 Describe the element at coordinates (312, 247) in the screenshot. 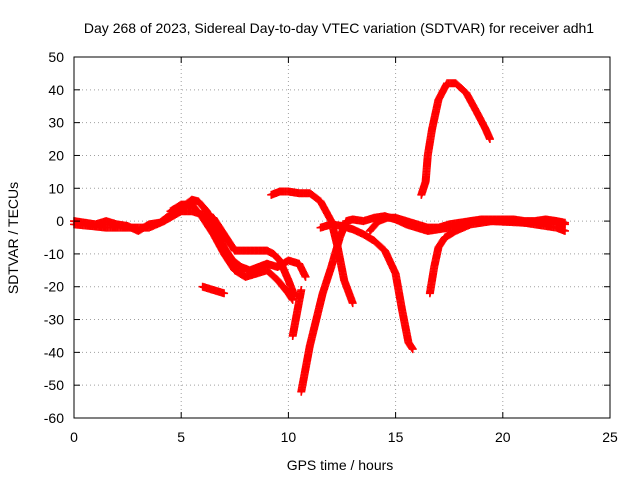

I see `series-s6` at that location.